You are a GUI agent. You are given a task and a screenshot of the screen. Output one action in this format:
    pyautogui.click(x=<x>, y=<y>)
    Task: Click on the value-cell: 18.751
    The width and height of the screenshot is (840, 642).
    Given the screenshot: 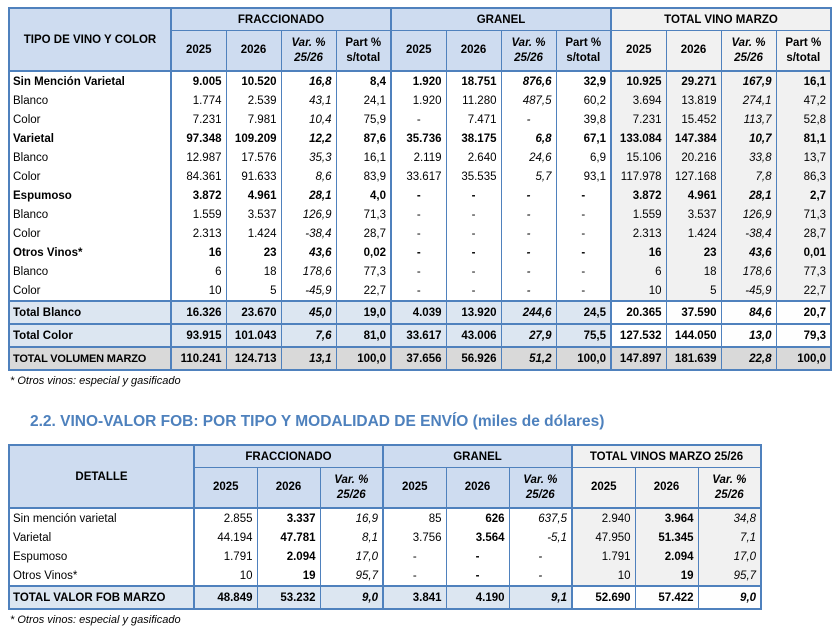 What is the action you would take?
    pyautogui.click(x=473, y=81)
    